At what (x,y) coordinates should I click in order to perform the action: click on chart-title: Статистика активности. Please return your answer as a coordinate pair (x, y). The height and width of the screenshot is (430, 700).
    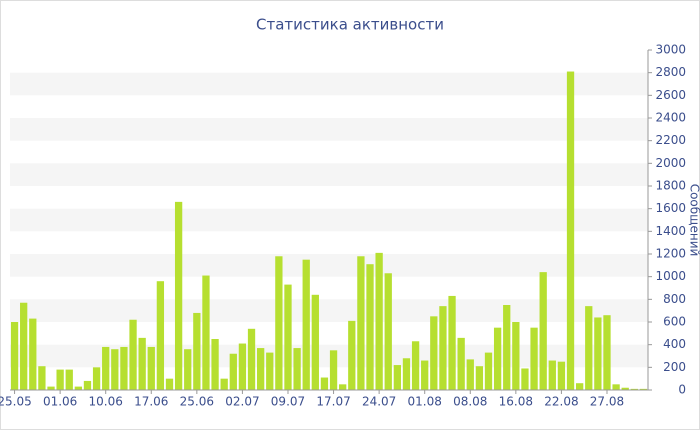
    Looking at the image, I should click on (350, 25).